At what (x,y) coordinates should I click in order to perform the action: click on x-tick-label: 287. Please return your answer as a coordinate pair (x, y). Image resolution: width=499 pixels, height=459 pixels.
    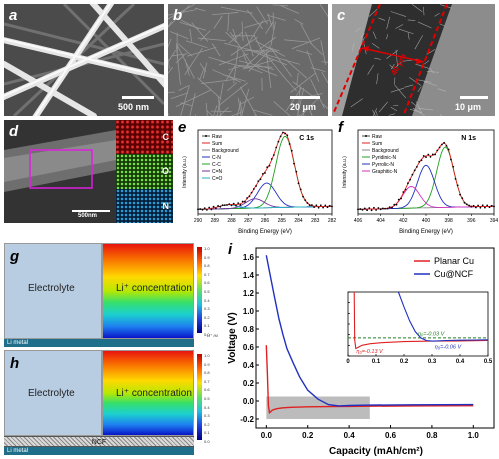
    Looking at the image, I should click on (248, 221).